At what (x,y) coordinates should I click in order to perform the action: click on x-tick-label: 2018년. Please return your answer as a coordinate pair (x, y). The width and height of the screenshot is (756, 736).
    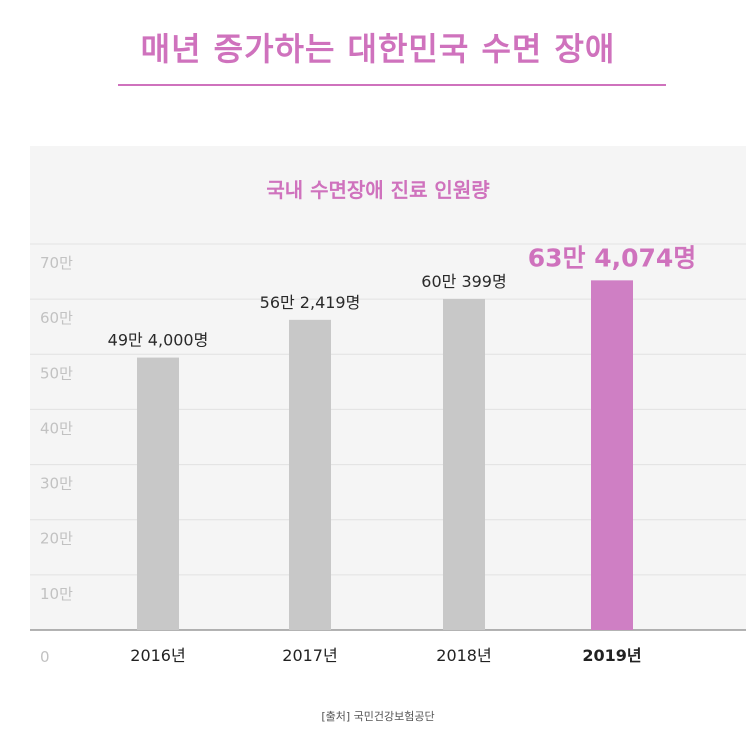
    Looking at the image, I should click on (463, 655).